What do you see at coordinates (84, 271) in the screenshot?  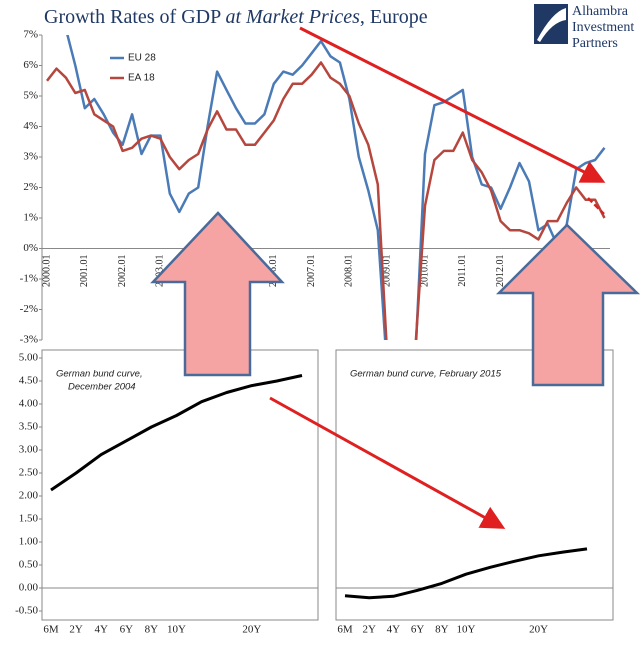 I see `x-tick-label: 2001.01` at bounding box center [84, 271].